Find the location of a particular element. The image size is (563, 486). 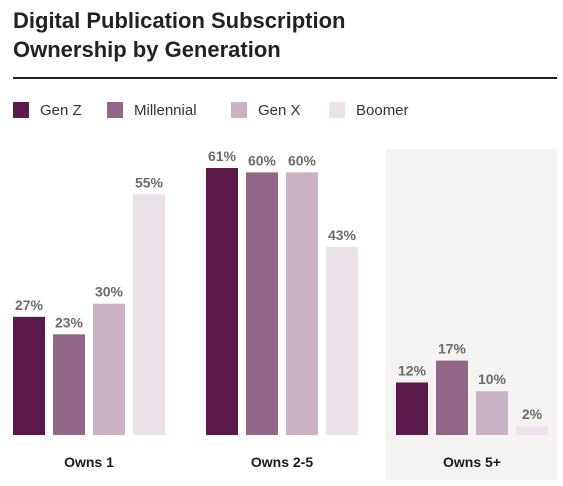

legend-item-gen-z: Gen Z is located at coordinates (47, 110).